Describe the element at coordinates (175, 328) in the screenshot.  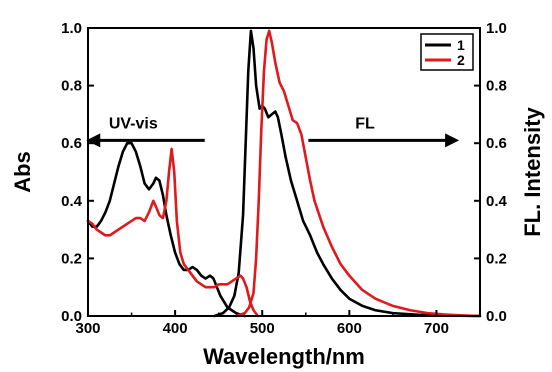
I see `x-tick-label: 400` at that location.